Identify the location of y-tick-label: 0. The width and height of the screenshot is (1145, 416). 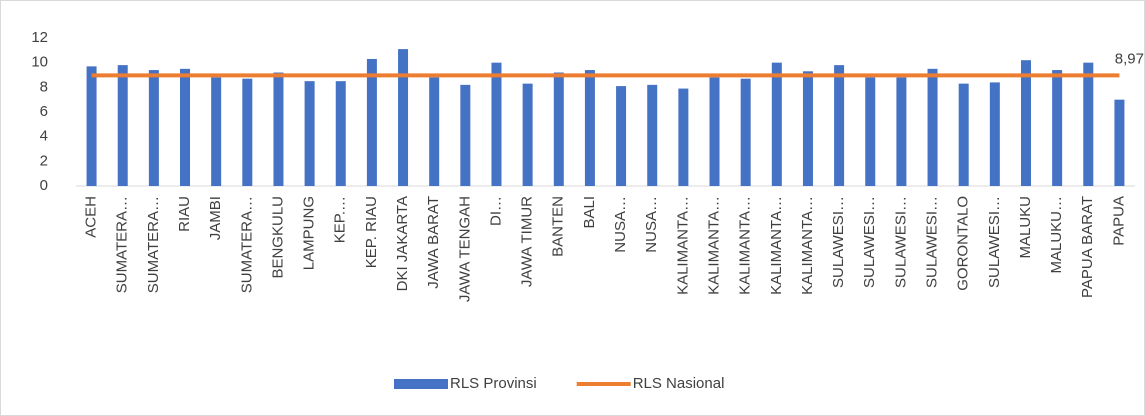
(44, 185).